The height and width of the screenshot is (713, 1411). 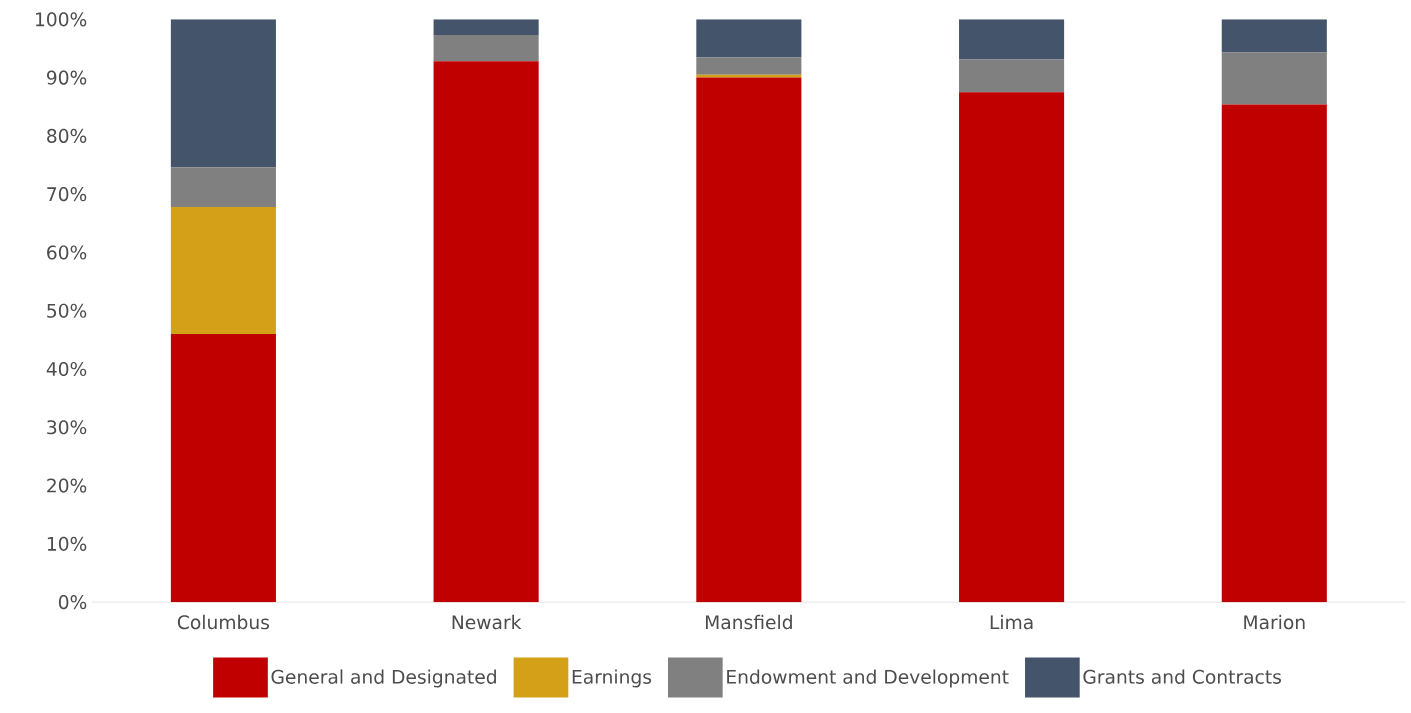 What do you see at coordinates (67, 427) in the screenshot?
I see `y-tick-label: 30%` at bounding box center [67, 427].